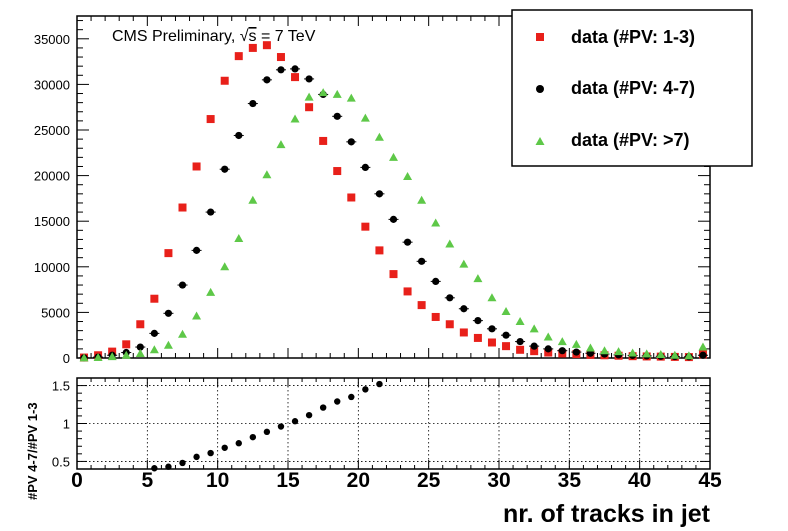 This screenshot has width=788, height=531. What do you see at coordinates (52, 176) in the screenshot?
I see `y-tick-label: 20000` at bounding box center [52, 176].